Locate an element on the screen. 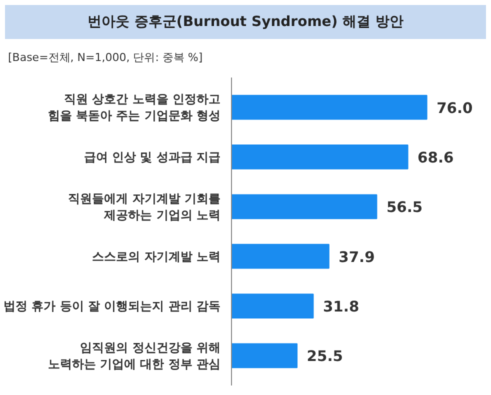 Image resolution: width=491 pixels, height=395 pixels. data-label: 56.5 is located at coordinates (404, 207).